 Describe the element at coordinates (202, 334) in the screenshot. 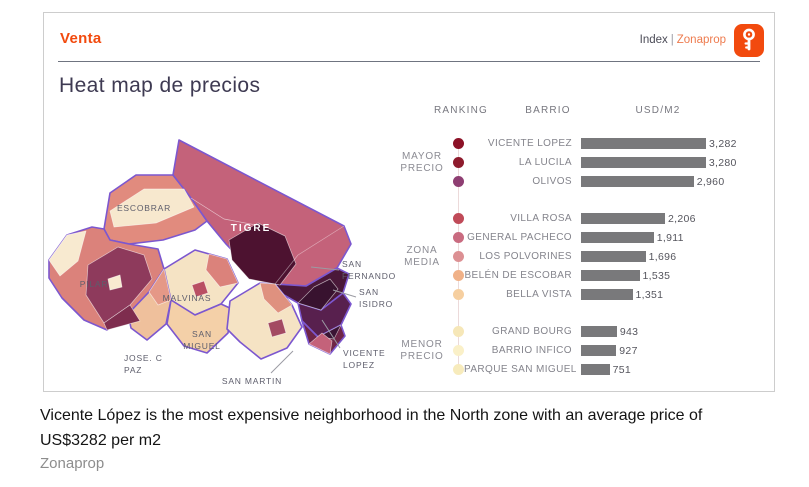

I see `map-label-san-miguel-1: SAN` at that location.